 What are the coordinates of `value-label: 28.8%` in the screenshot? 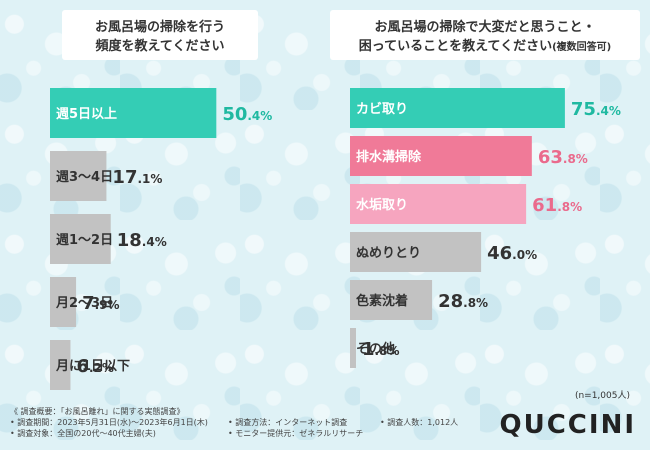 It's located at (463, 301).